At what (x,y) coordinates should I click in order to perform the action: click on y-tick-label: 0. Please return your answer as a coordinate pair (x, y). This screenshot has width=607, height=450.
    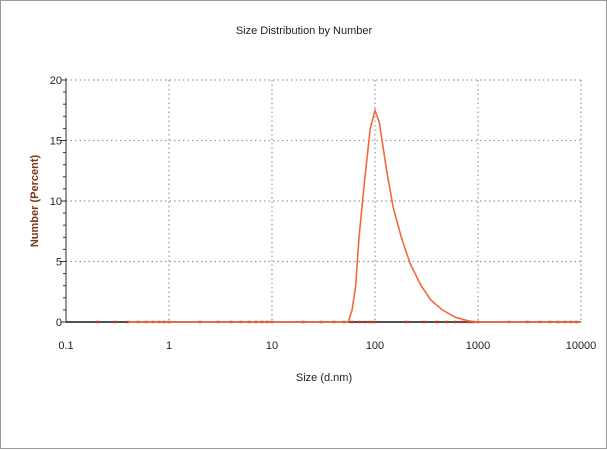
    Looking at the image, I should click on (59, 323).